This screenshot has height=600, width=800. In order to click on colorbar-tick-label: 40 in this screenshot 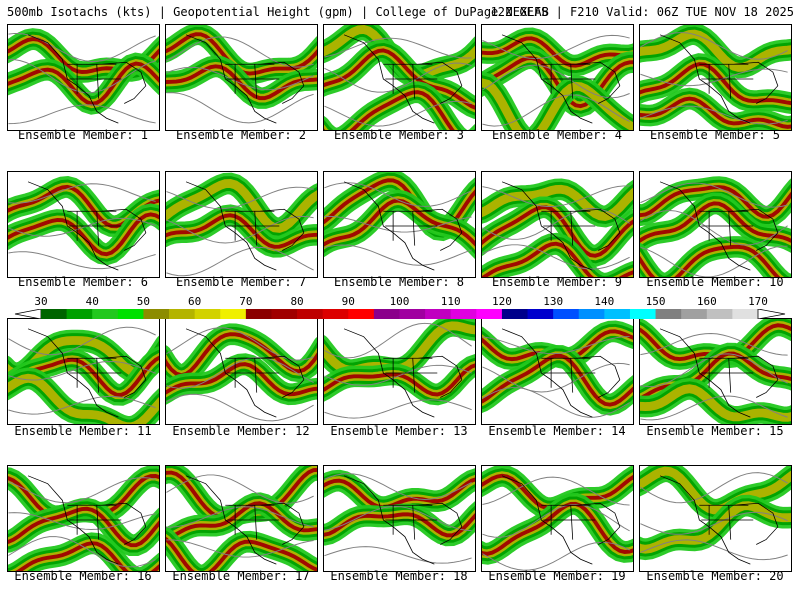, I will do `click(92, 301)`.